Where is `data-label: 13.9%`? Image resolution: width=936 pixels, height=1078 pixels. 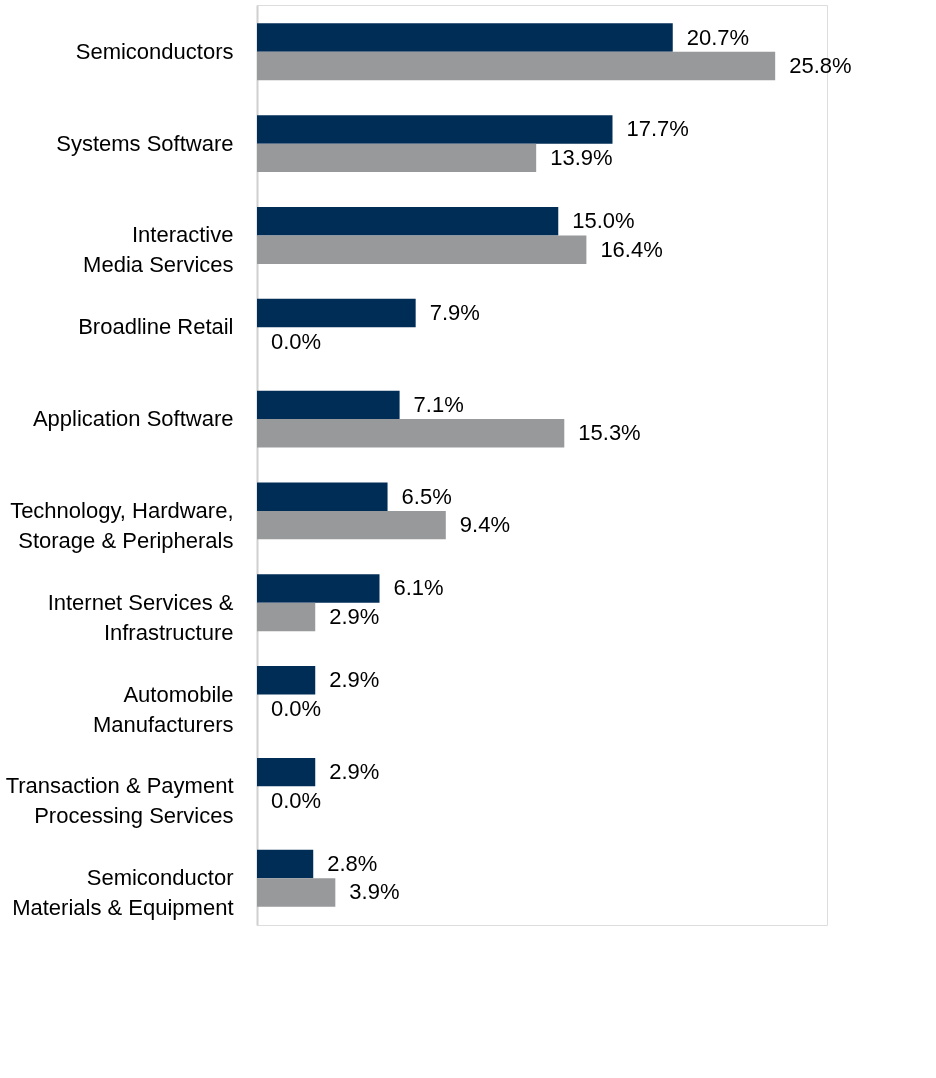
data-label: 13.9% is located at coordinates (581, 157).